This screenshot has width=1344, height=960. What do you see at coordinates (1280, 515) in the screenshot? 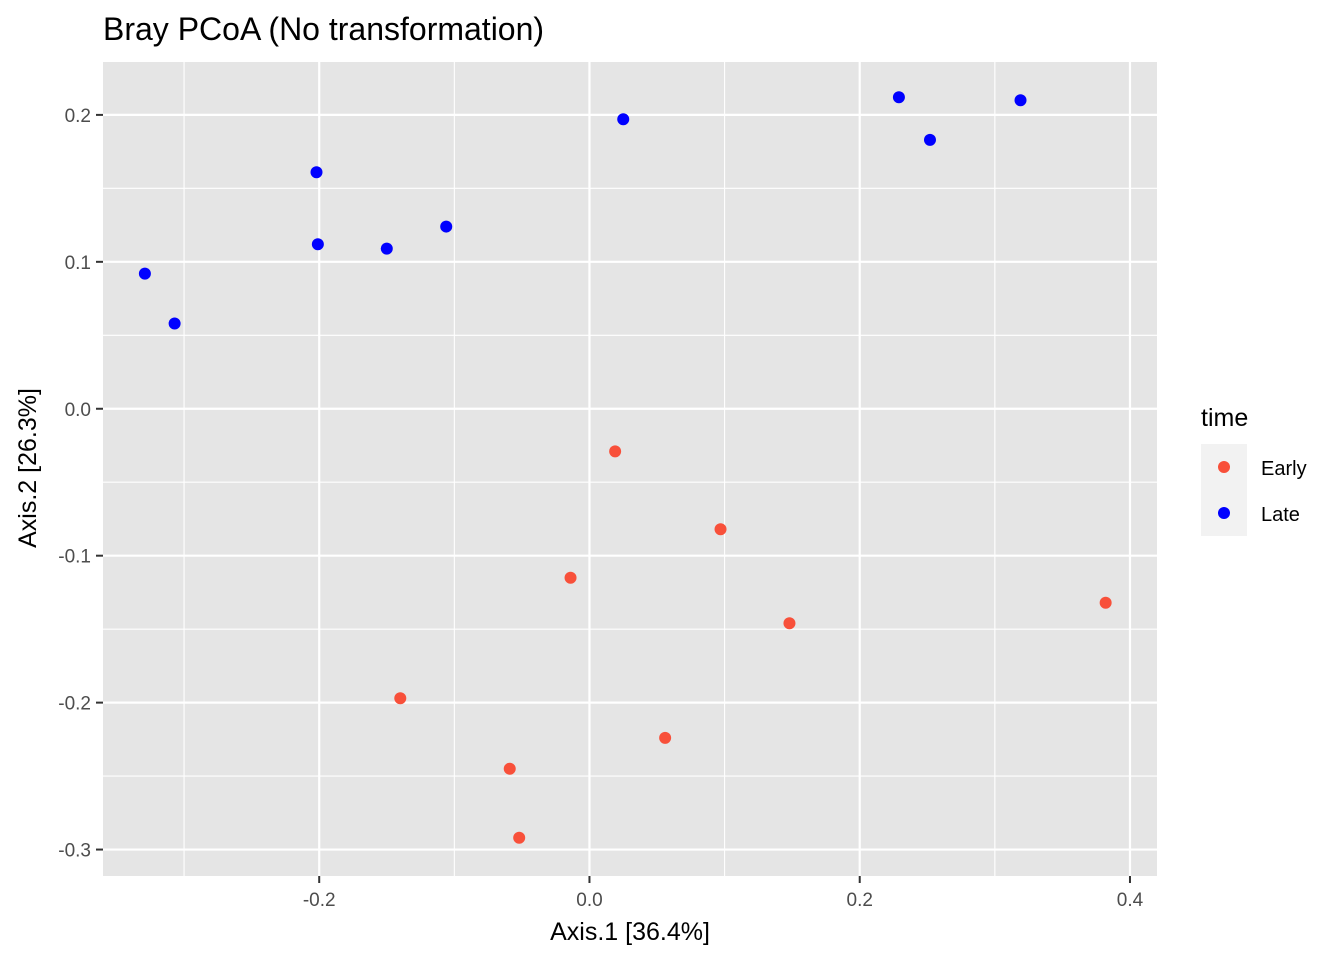
I see `legend-label-late: Late` at bounding box center [1280, 515].